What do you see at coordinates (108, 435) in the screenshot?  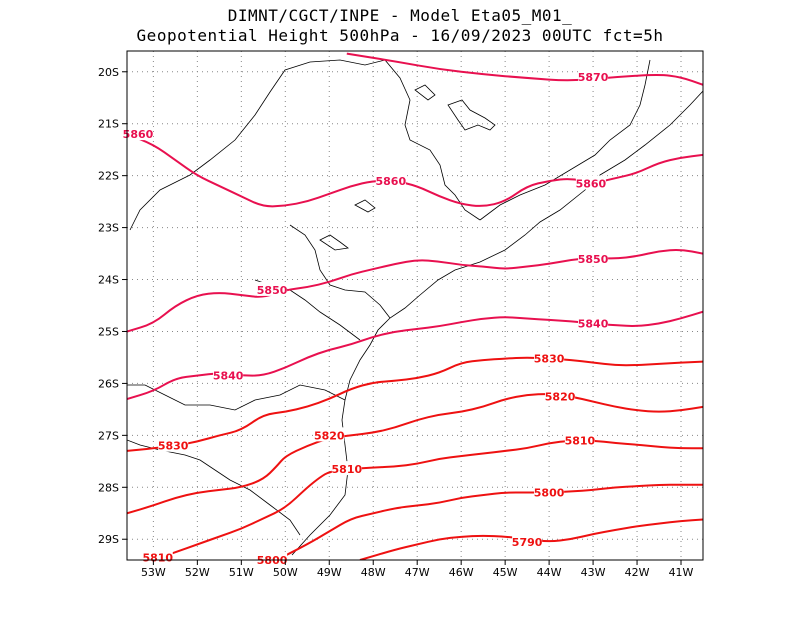 I see `y-tick-label: 27S` at bounding box center [108, 435].